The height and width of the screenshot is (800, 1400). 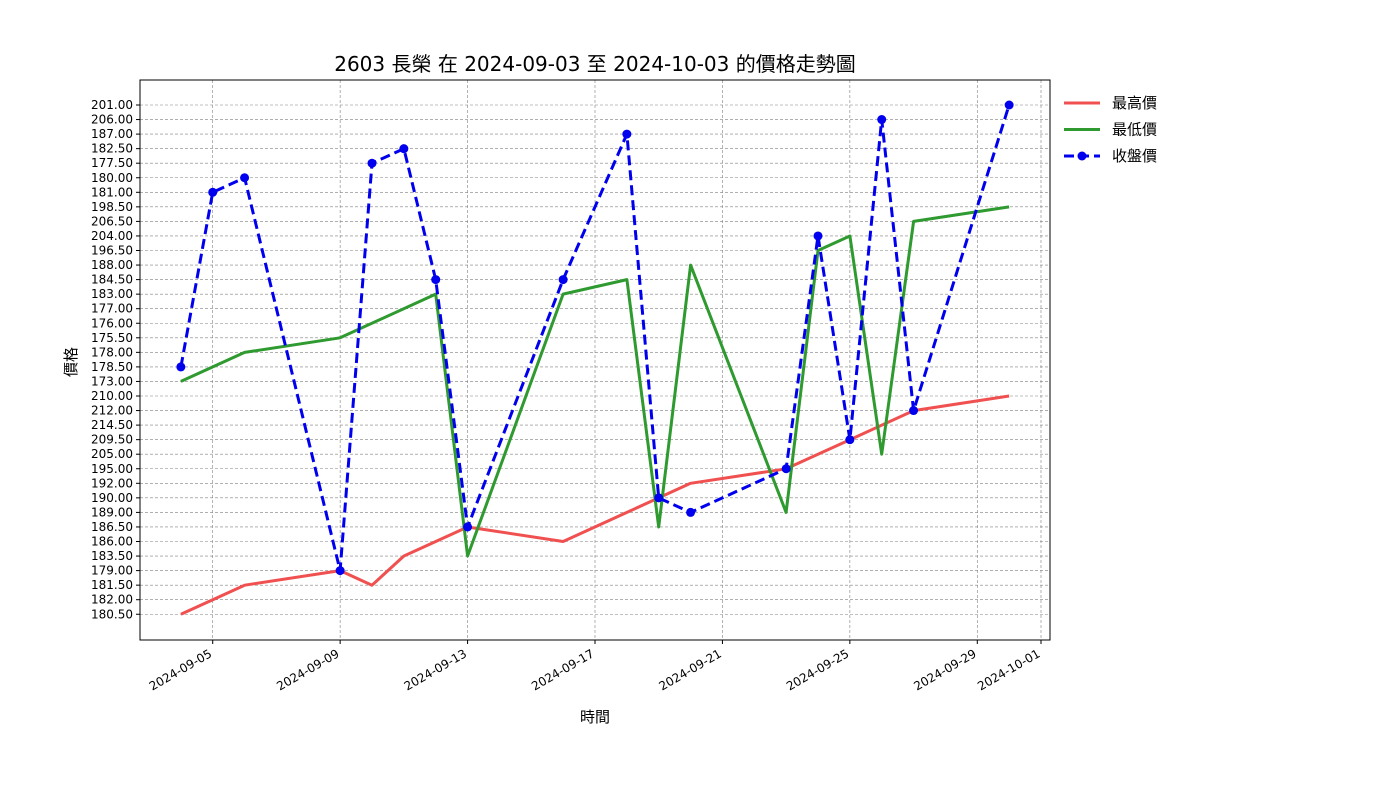 I want to click on y-tick-label: 205.00, so click(x=112, y=454).